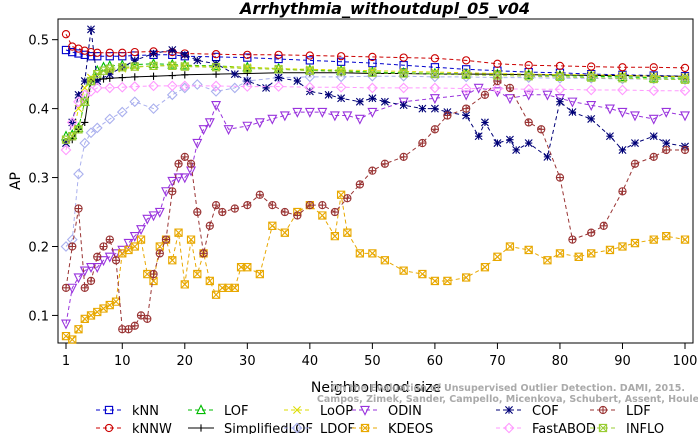 The image size is (698, 434). Describe the element at coordinates (336, 411) in the screenshot. I see `legend-label: LoOP` at that location.